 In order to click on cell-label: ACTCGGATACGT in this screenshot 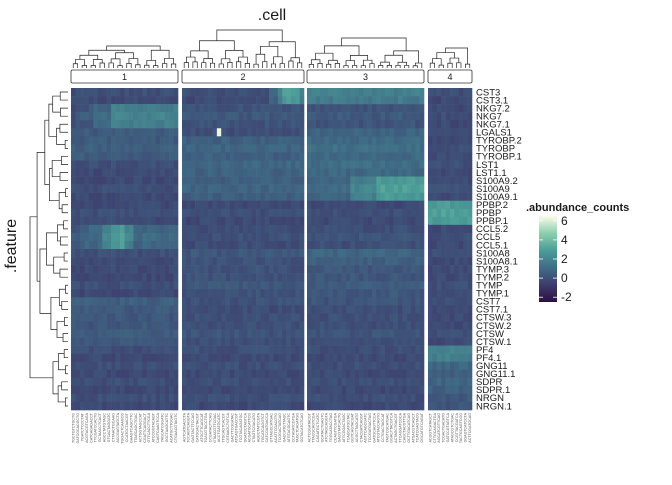, I will do `click(309, 427)`.